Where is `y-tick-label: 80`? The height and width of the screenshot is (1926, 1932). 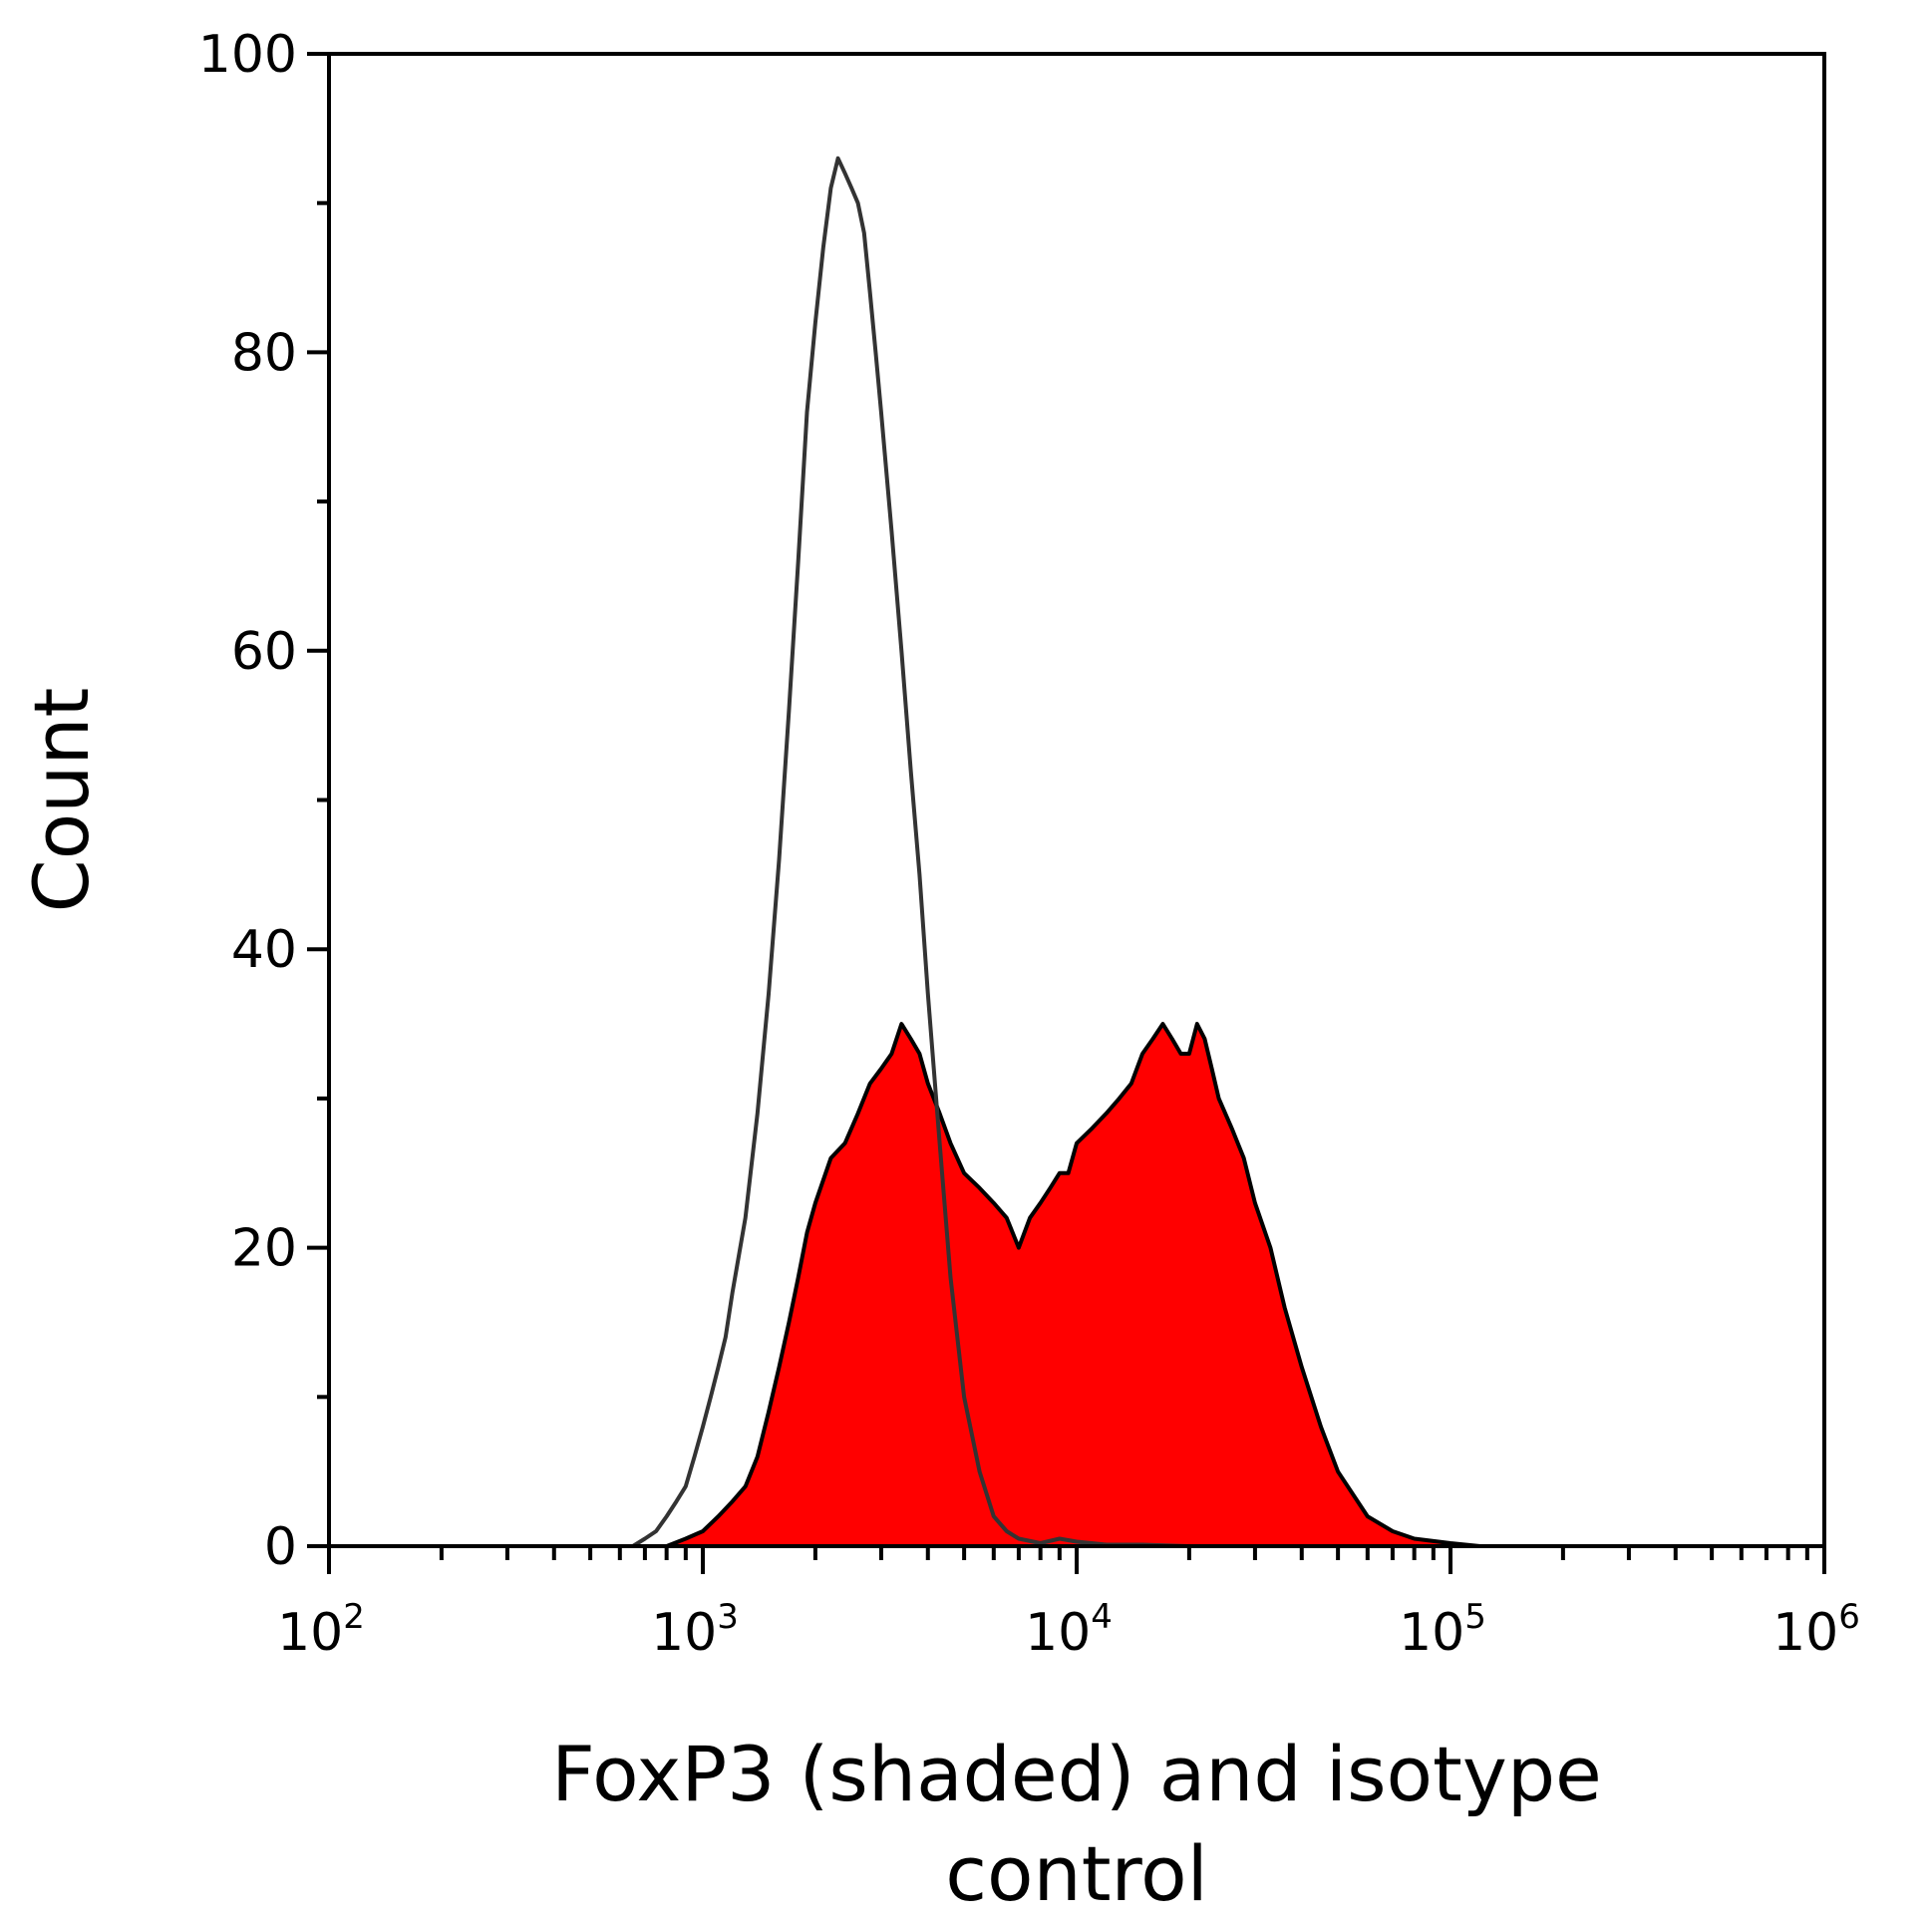 y-tick-label: 80 is located at coordinates (264, 353).